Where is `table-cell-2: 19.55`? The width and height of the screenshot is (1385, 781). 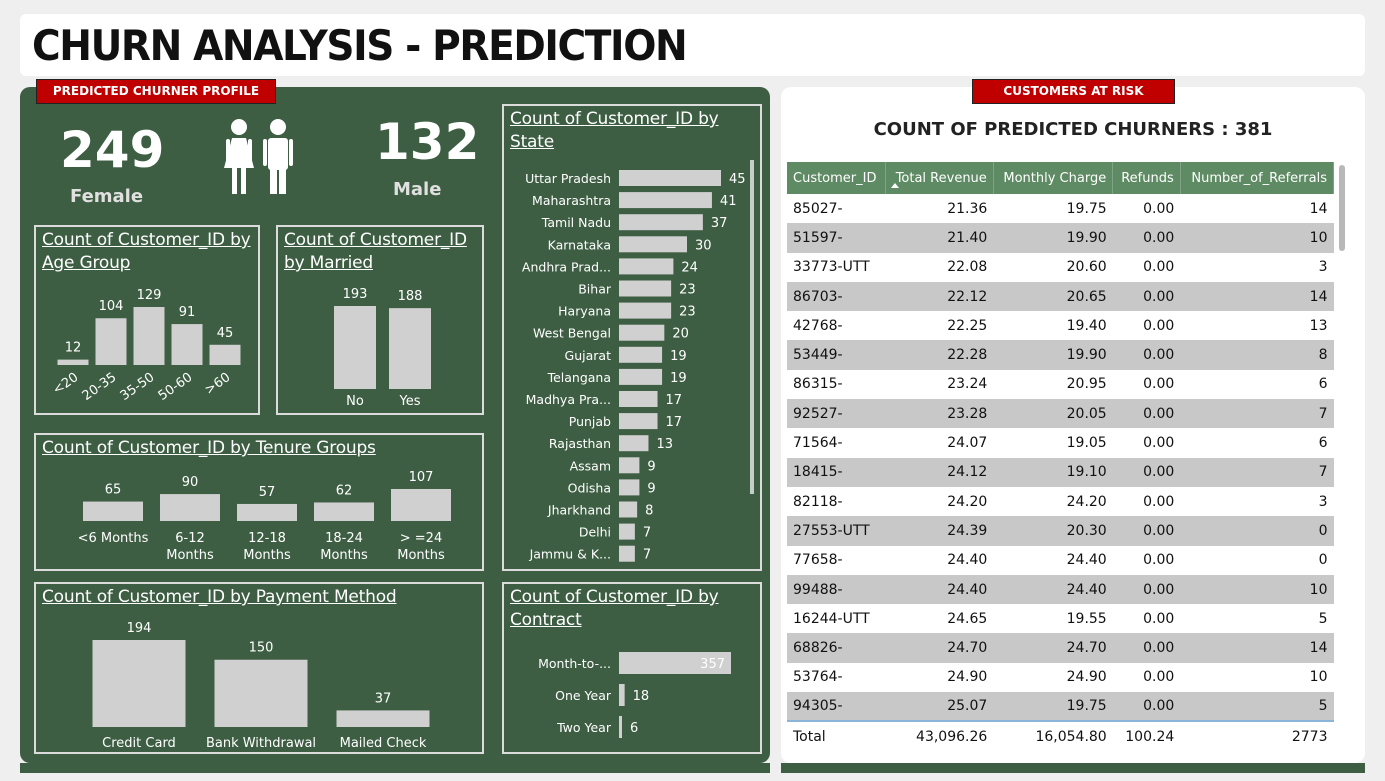
table-cell-2: 19.55 is located at coordinates (1086, 618).